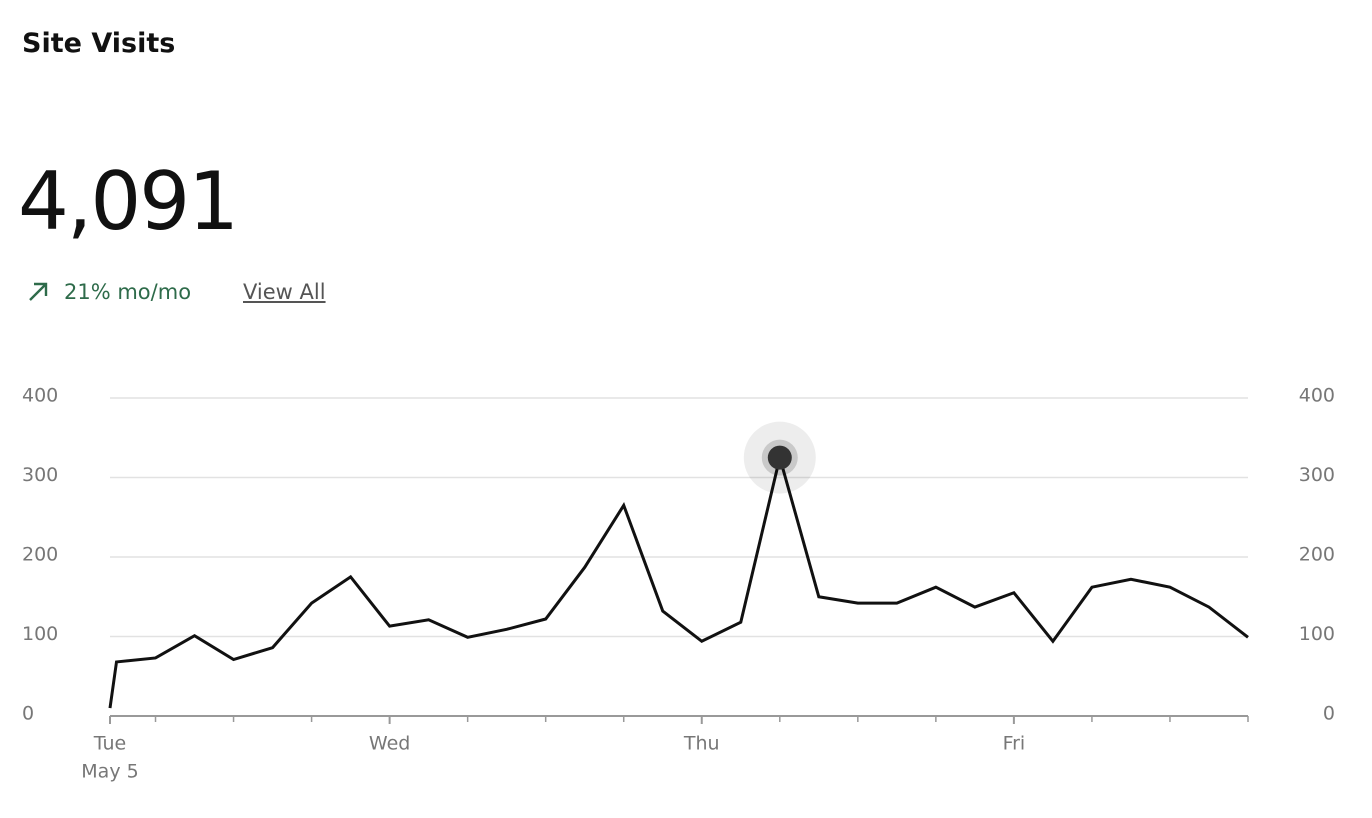 Image resolution: width=1372 pixels, height=818 pixels. What do you see at coordinates (28, 714) in the screenshot?
I see `y-tick-label: 0` at bounding box center [28, 714].